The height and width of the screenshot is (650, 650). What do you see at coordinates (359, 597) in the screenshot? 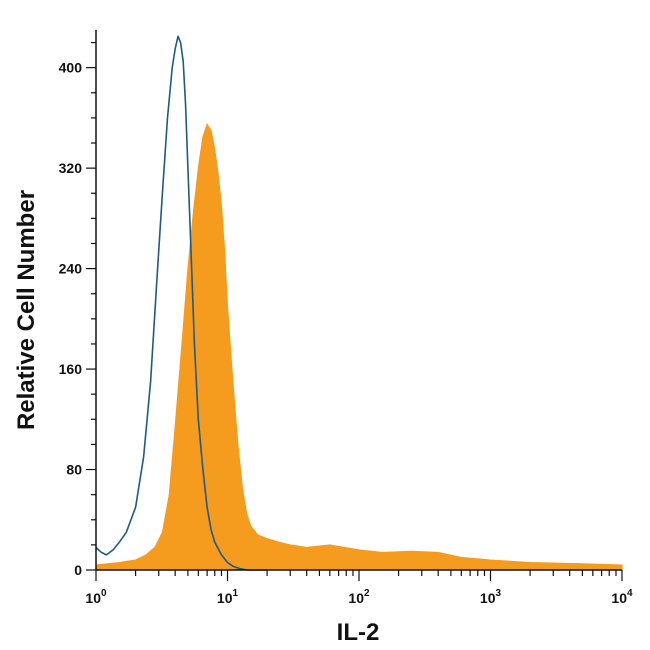
I see `x-tick-label: 10²` at bounding box center [359, 597].